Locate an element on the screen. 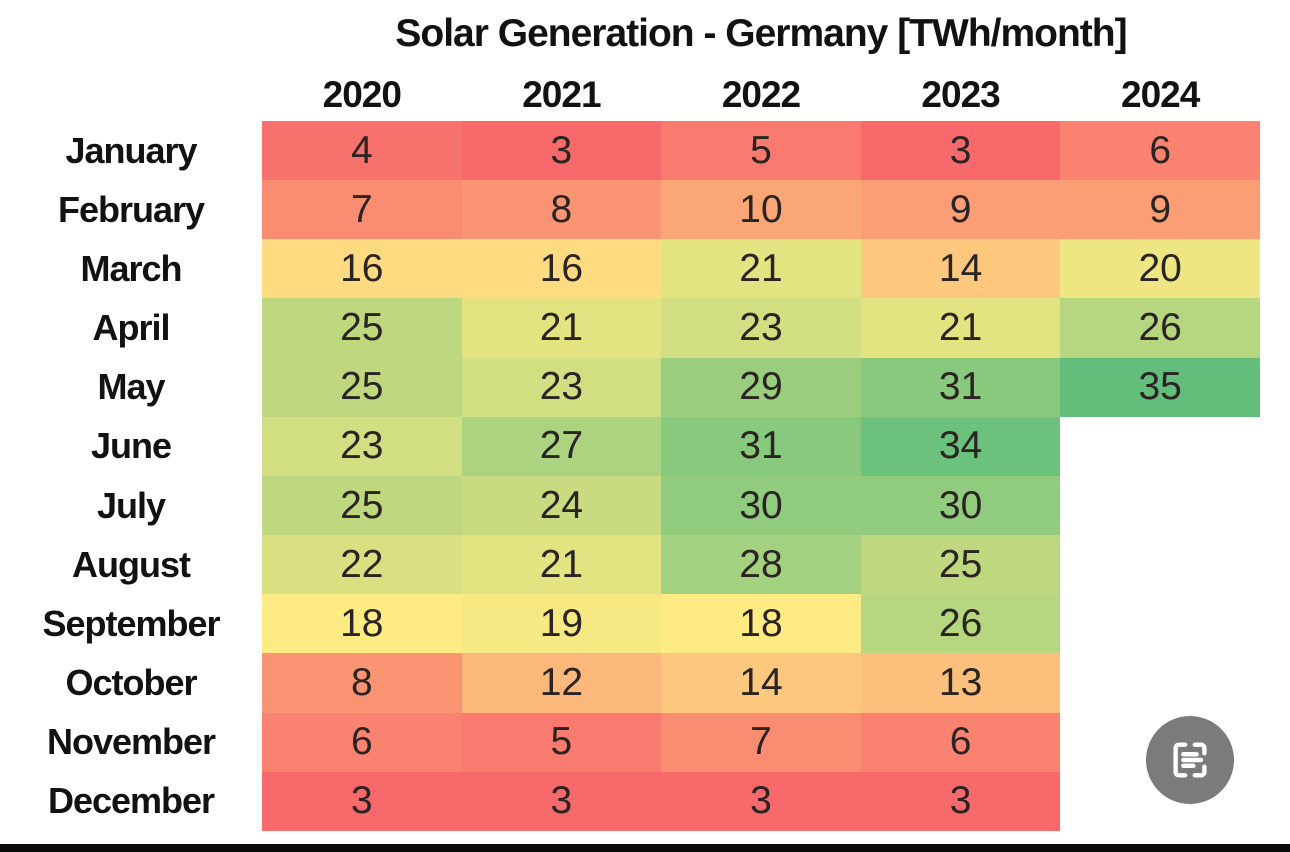  year-header-row: 2020 2021 2022 2023 2024 is located at coordinates (630, 95).